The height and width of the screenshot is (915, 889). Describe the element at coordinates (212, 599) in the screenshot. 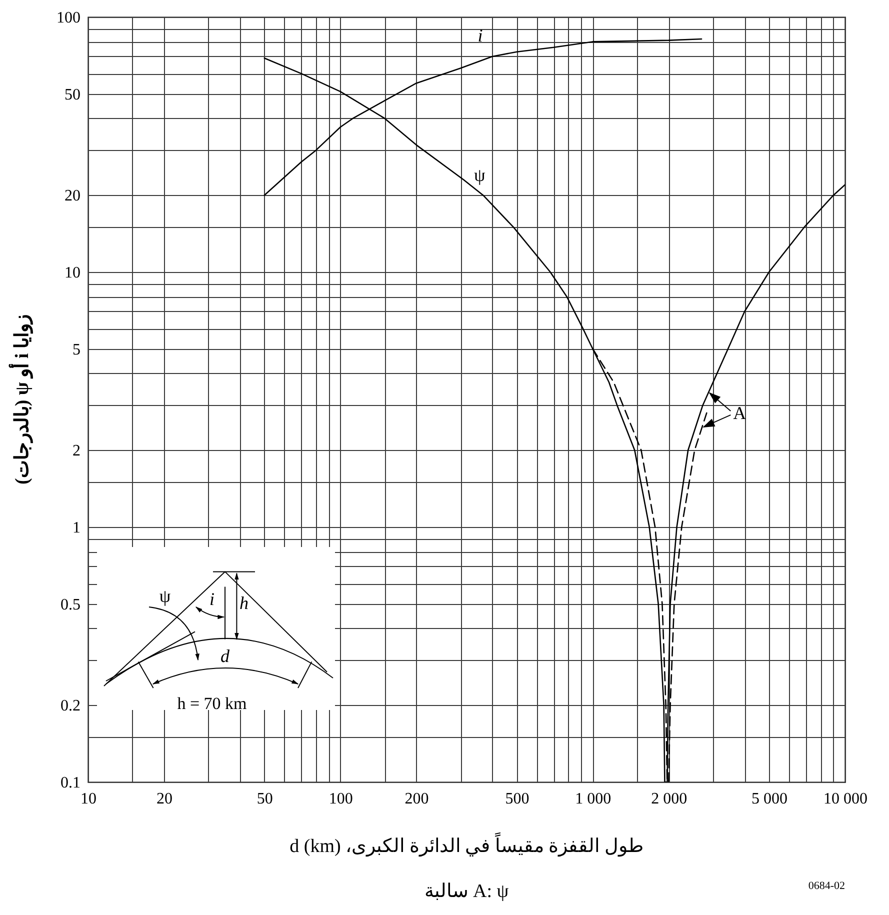

I see `annotation: i` at that location.